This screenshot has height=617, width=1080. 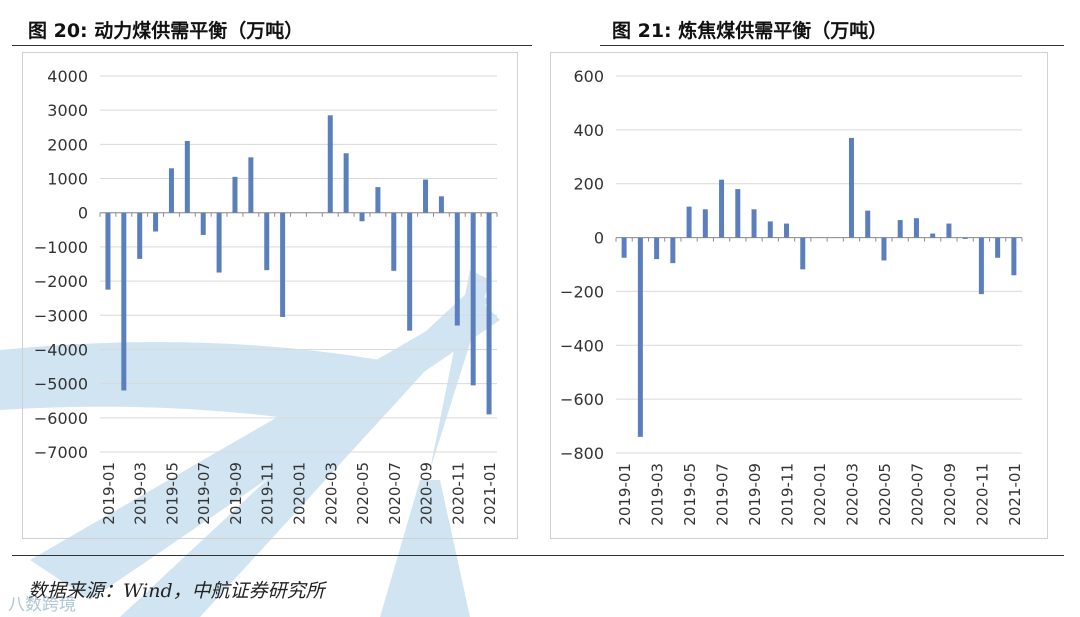 What do you see at coordinates (61, 349) in the screenshot?
I see `y-tick-label: −4000` at bounding box center [61, 349].